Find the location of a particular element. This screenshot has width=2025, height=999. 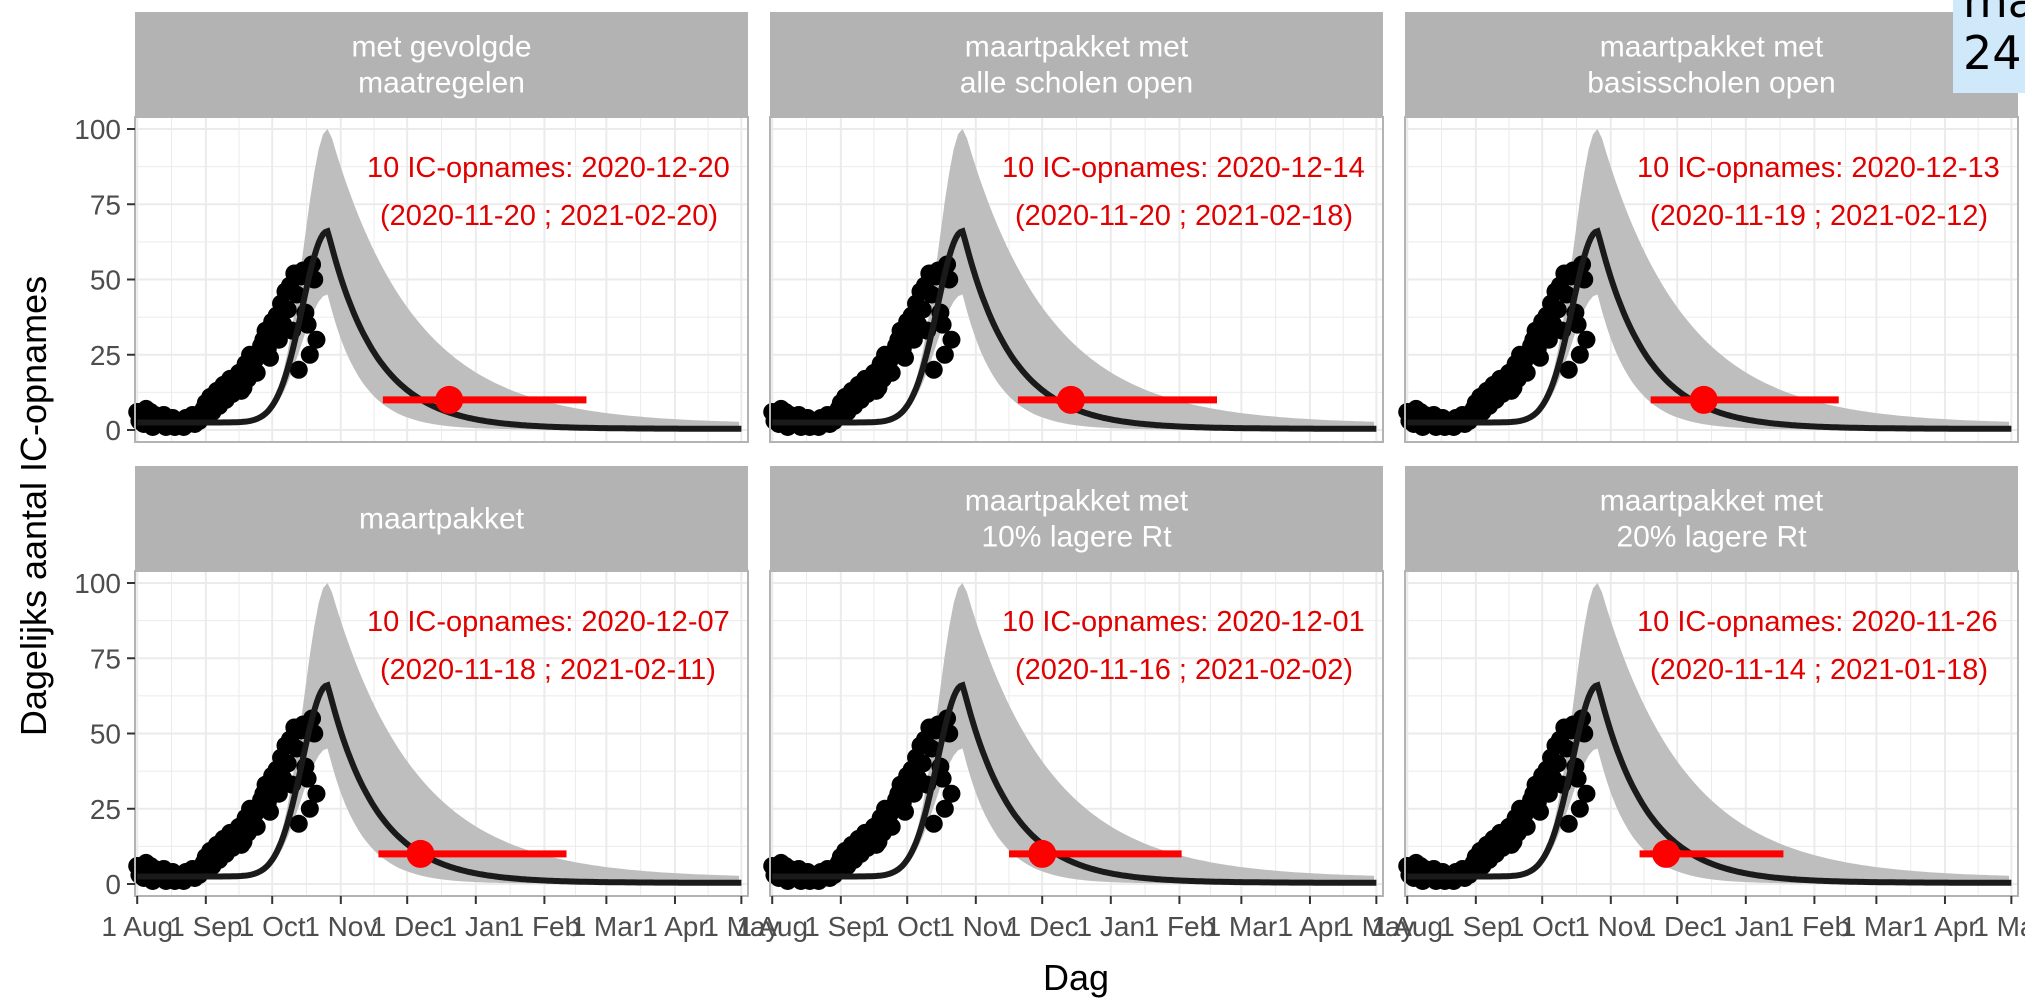

annotation-date: 10 IC-opnames: 2020-12-20 is located at coordinates (548, 168).